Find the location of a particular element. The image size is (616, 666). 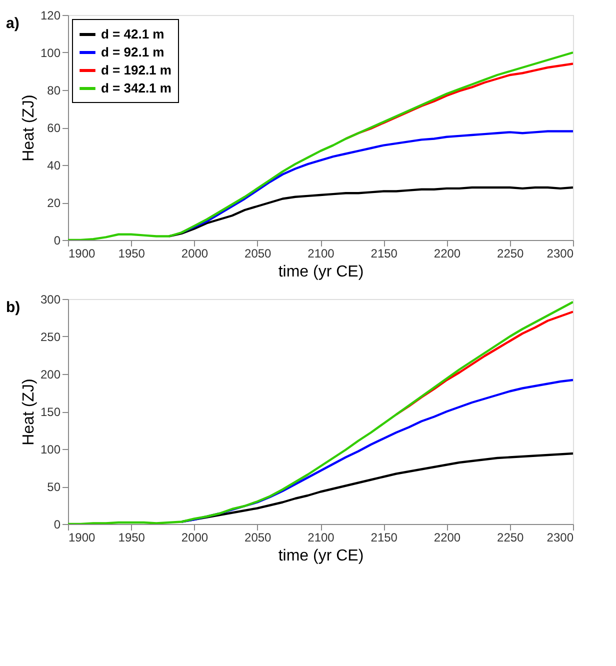

legend-label: d = 192.1 m is located at coordinates (136, 70).